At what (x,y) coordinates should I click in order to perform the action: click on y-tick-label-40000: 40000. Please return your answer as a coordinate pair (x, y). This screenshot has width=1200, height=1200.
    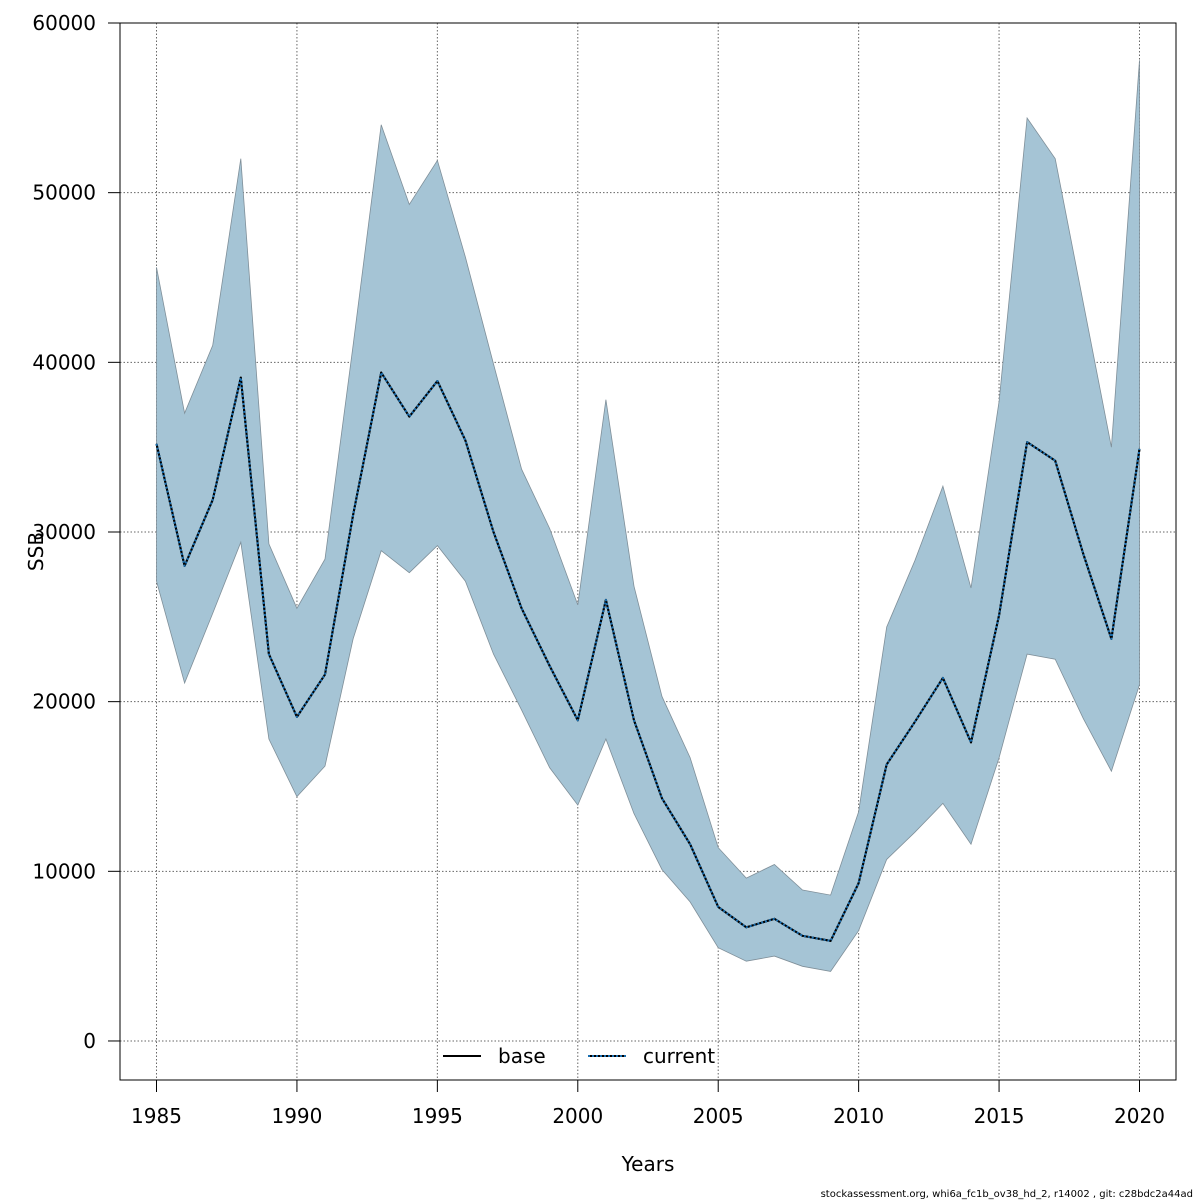
    Looking at the image, I should click on (64, 362).